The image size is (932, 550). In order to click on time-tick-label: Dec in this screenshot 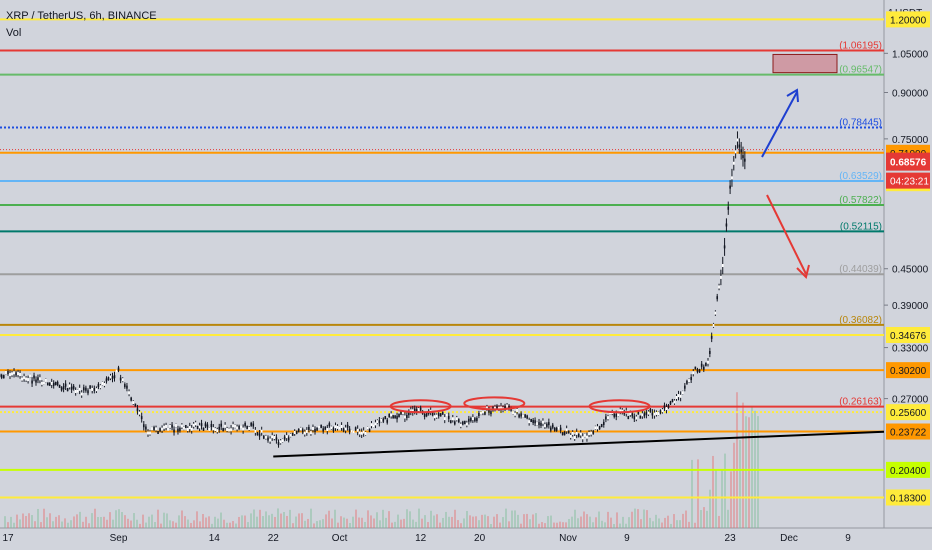, I will do `click(789, 538)`.